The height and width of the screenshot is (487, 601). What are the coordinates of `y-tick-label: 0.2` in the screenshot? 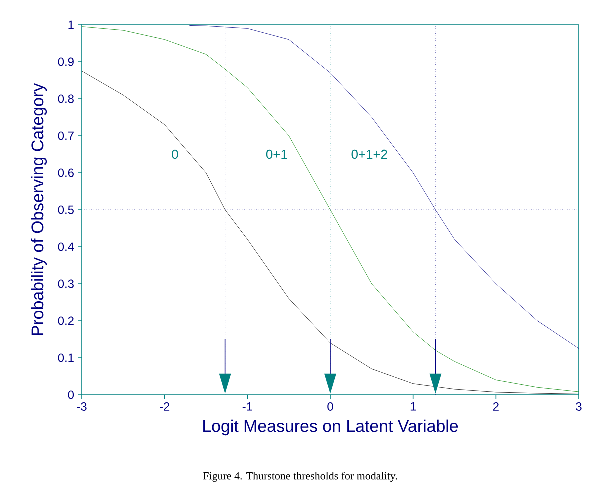 It's located at (66, 321).